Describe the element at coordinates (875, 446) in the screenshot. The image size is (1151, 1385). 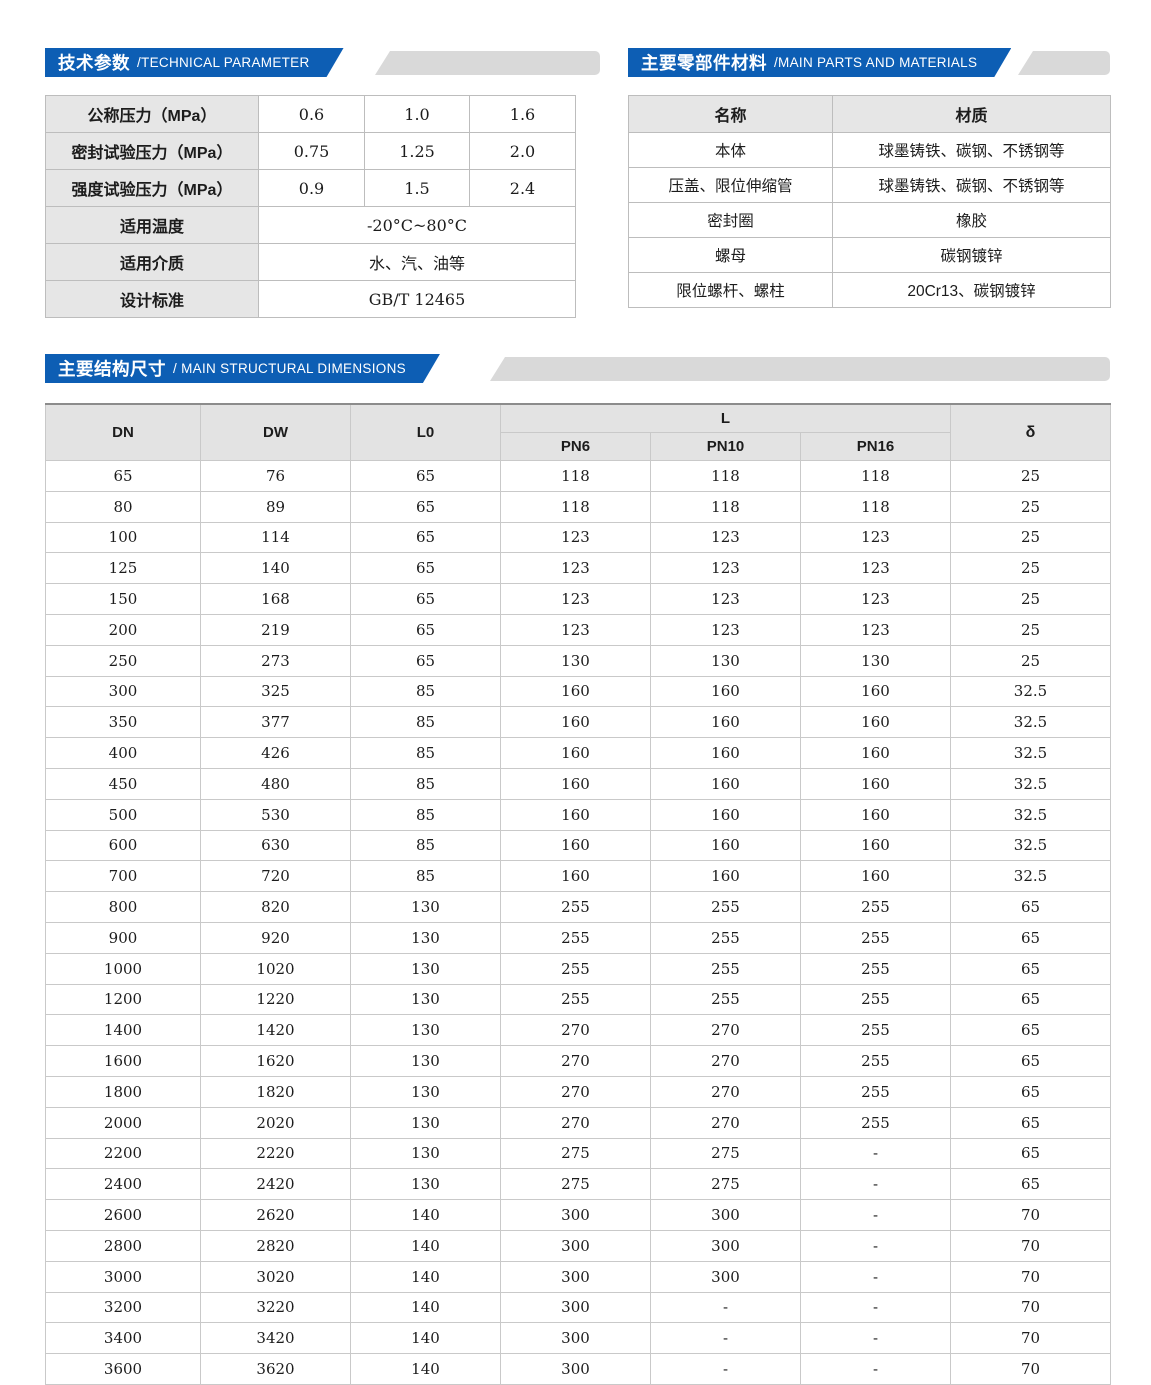
I see `col-header-pn16: PN16` at that location.